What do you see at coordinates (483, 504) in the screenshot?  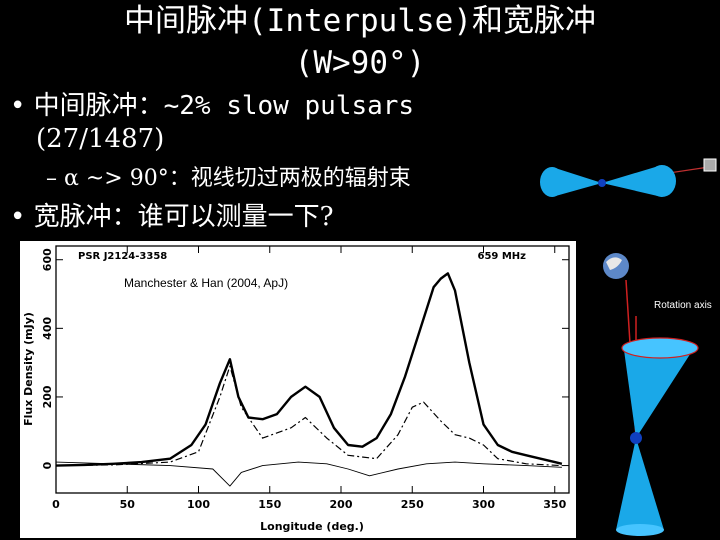 I see `x-tick-label: 300` at bounding box center [483, 504].